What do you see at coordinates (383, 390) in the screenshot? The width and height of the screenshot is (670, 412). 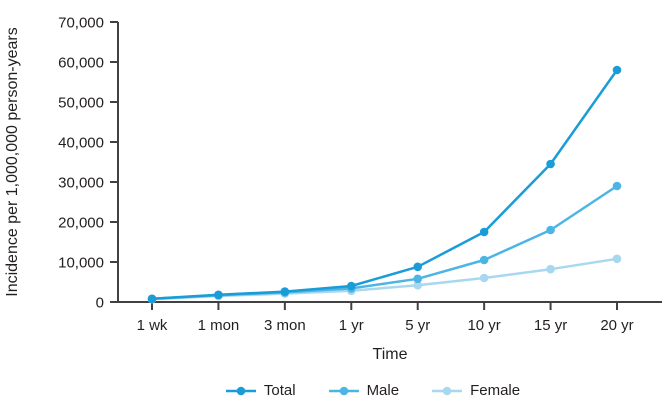 I see `legend-label-male: Male` at bounding box center [383, 390].